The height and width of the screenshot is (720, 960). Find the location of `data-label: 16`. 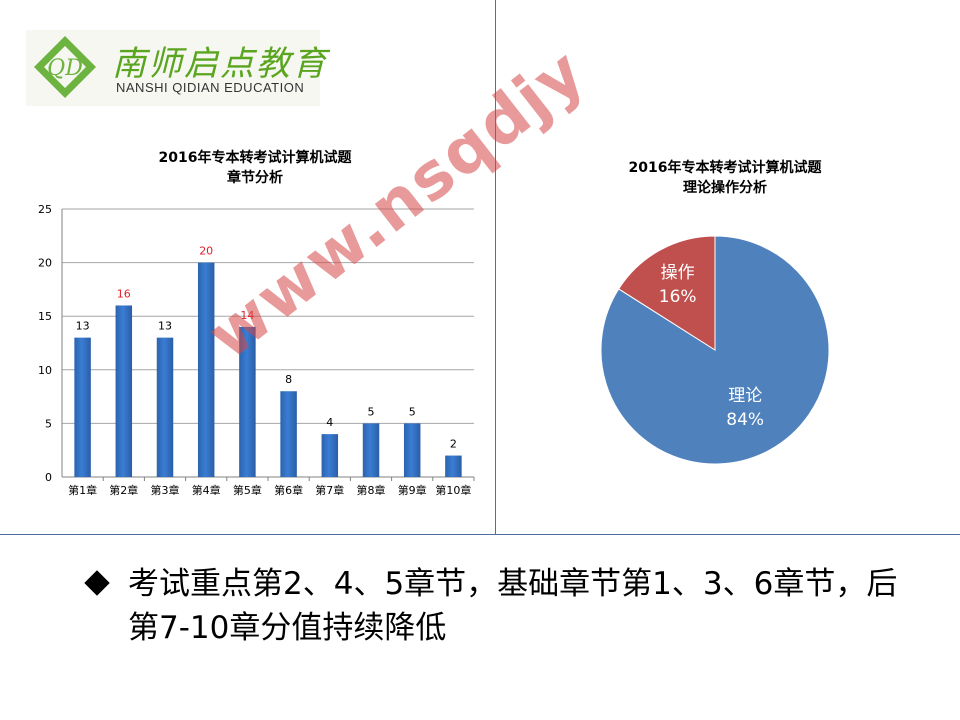

data-label: 16 is located at coordinates (124, 293).